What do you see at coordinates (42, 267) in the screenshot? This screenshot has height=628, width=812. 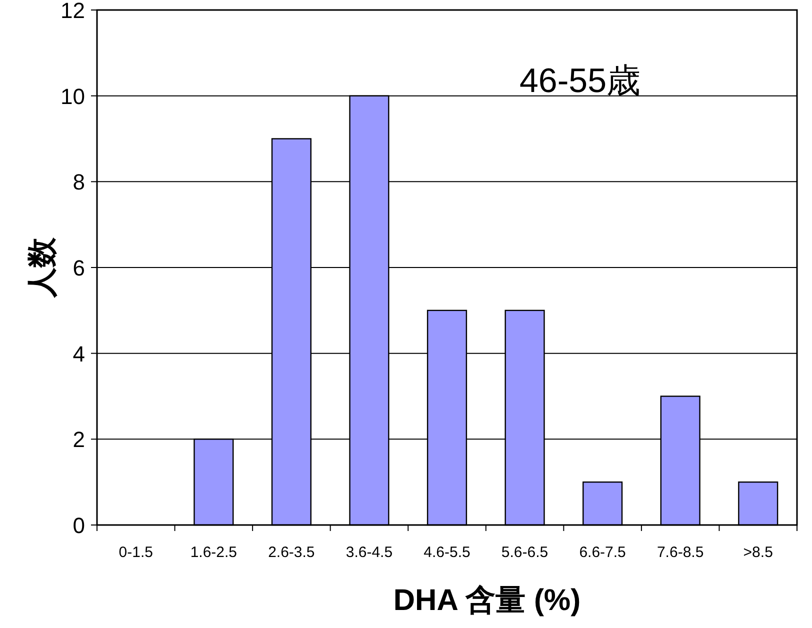 I see `y-axis-title: 人数` at bounding box center [42, 267].